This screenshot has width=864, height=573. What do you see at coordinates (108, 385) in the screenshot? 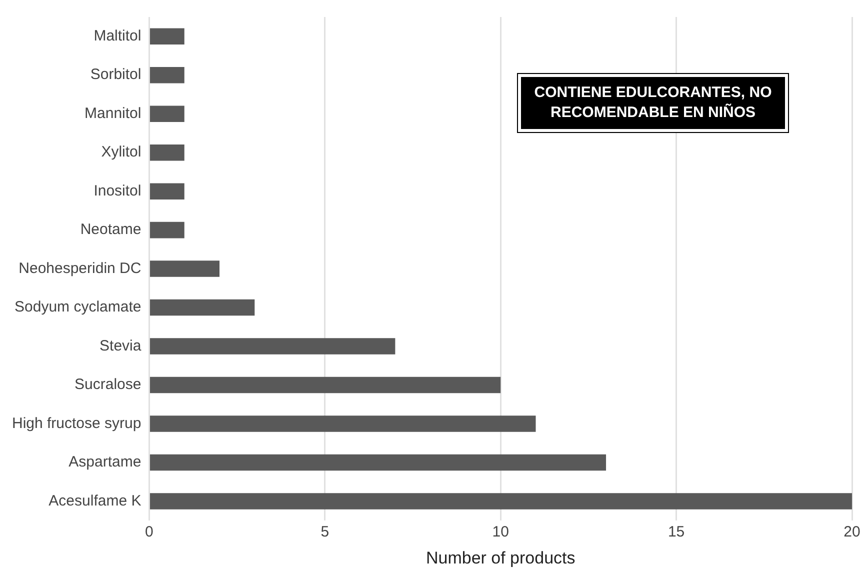
I see `y-tick-label: Sucralose` at bounding box center [108, 385].